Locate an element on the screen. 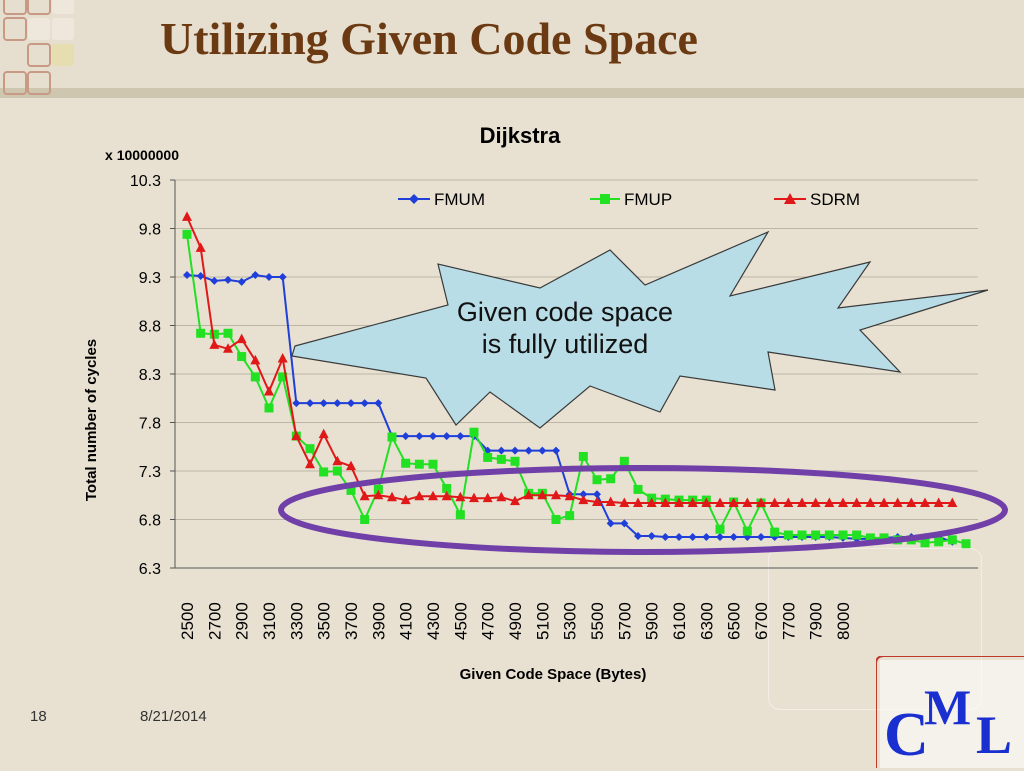  chart-title: Dijkstra is located at coordinates (520, 135).